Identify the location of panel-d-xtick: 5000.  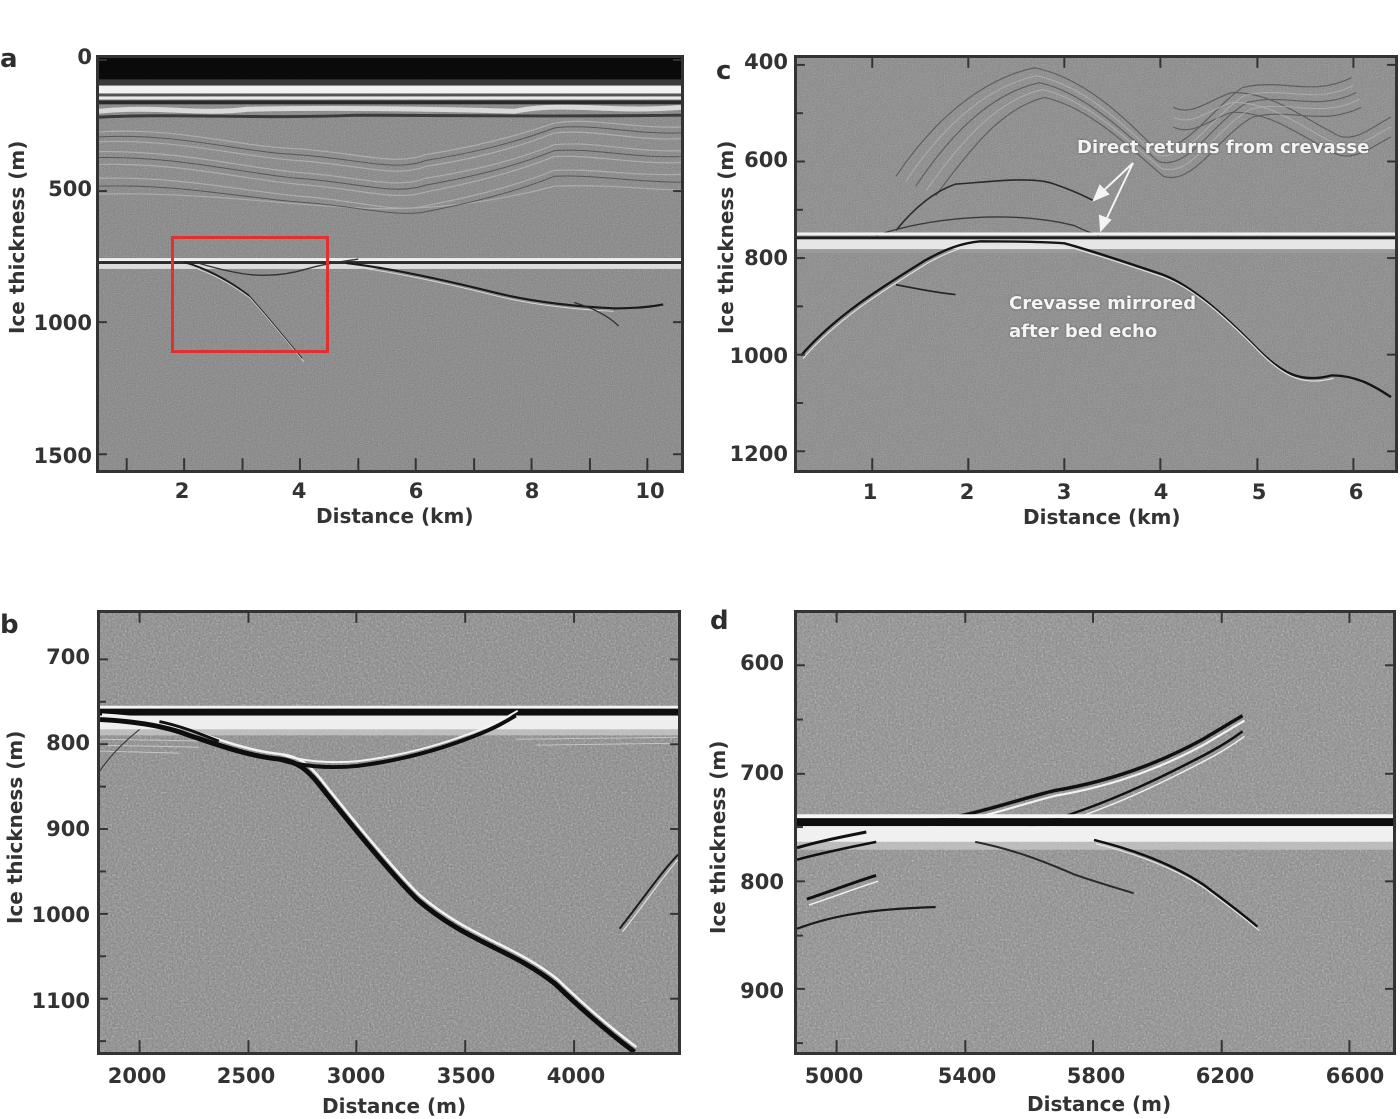
(834, 1076).